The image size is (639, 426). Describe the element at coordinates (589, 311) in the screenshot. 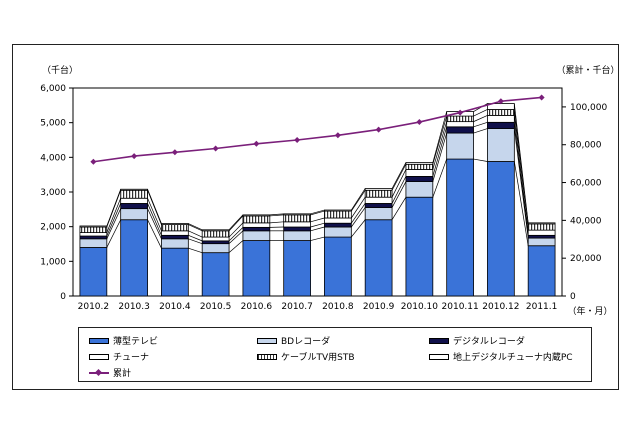

I see `x-axis-unit-label: （年・月）` at that location.